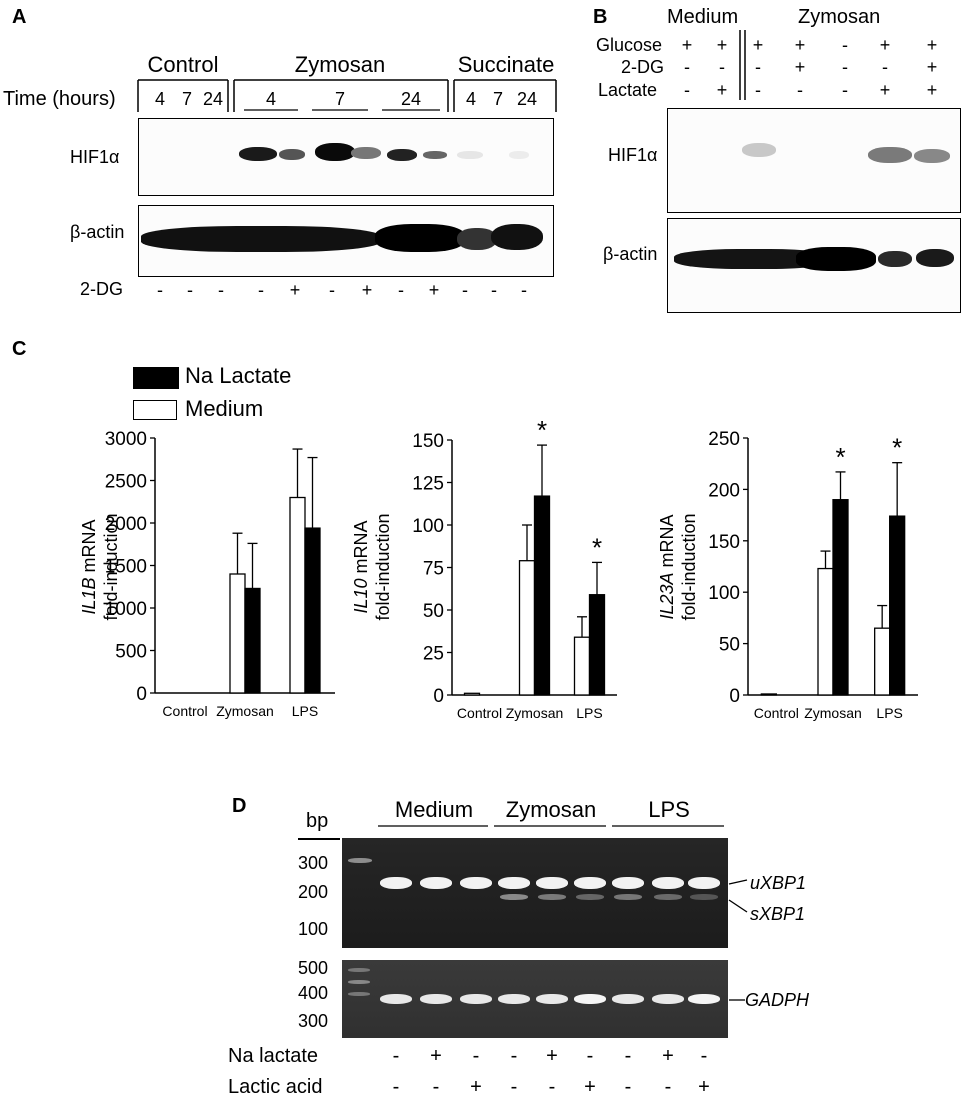  What do you see at coordinates (346, 241) in the screenshot?
I see `actin-blot-a` at bounding box center [346, 241].